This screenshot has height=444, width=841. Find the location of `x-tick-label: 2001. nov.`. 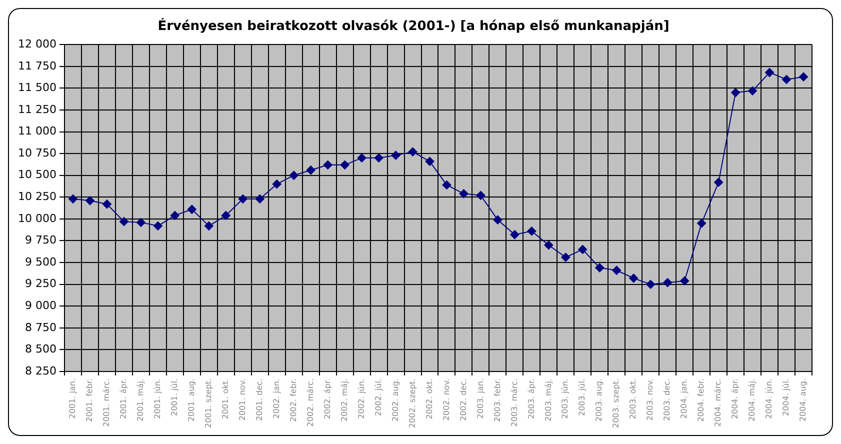

x-tick-label: 2001. nov. is located at coordinates (242, 399).